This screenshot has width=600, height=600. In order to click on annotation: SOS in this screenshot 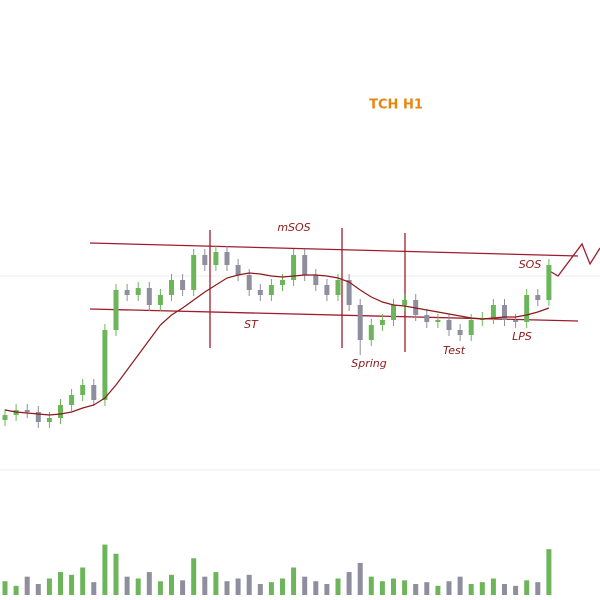, I will do `click(530, 264)`.